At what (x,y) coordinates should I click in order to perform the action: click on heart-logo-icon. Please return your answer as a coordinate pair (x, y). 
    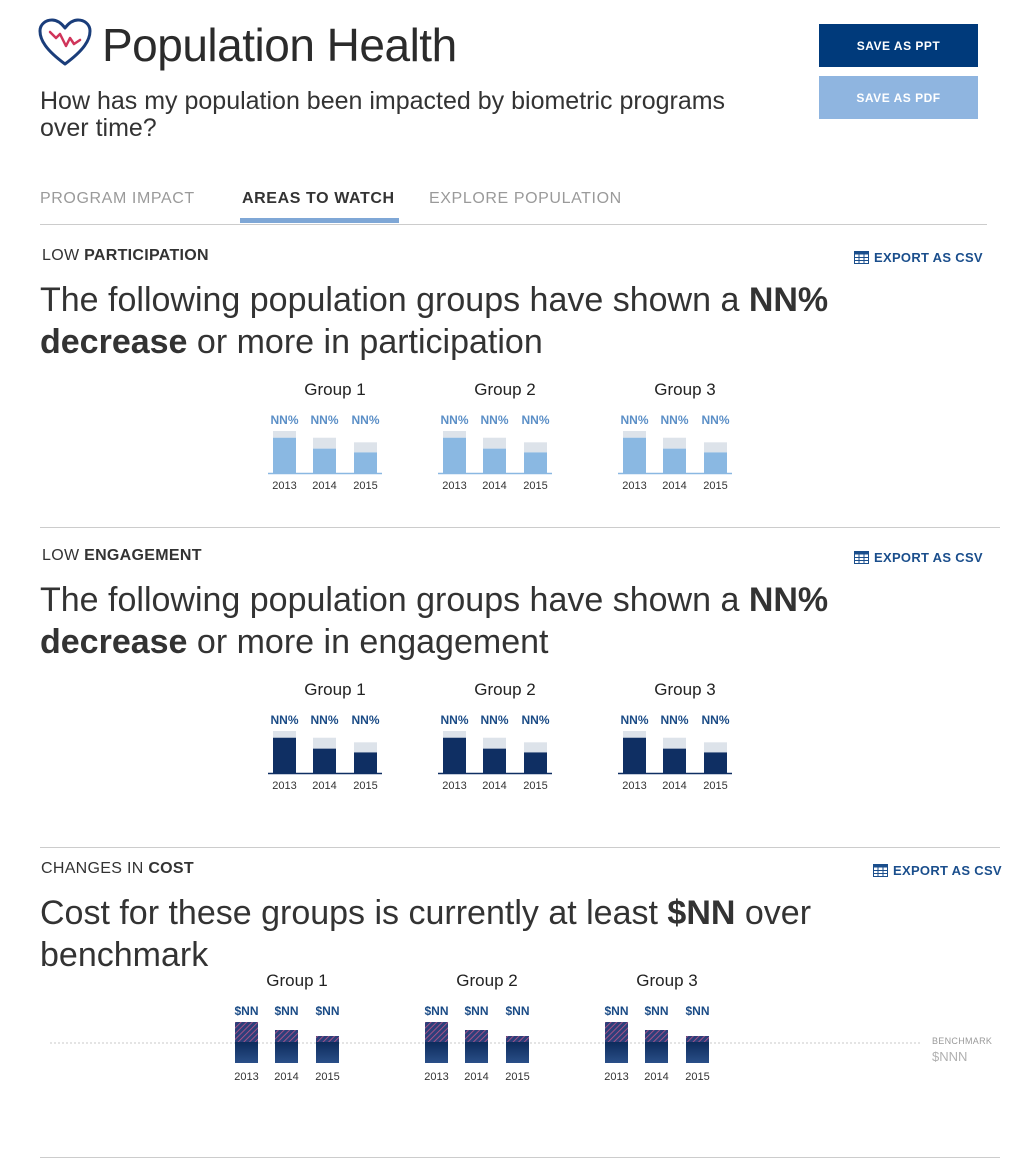
    Looking at the image, I should click on (65, 42).